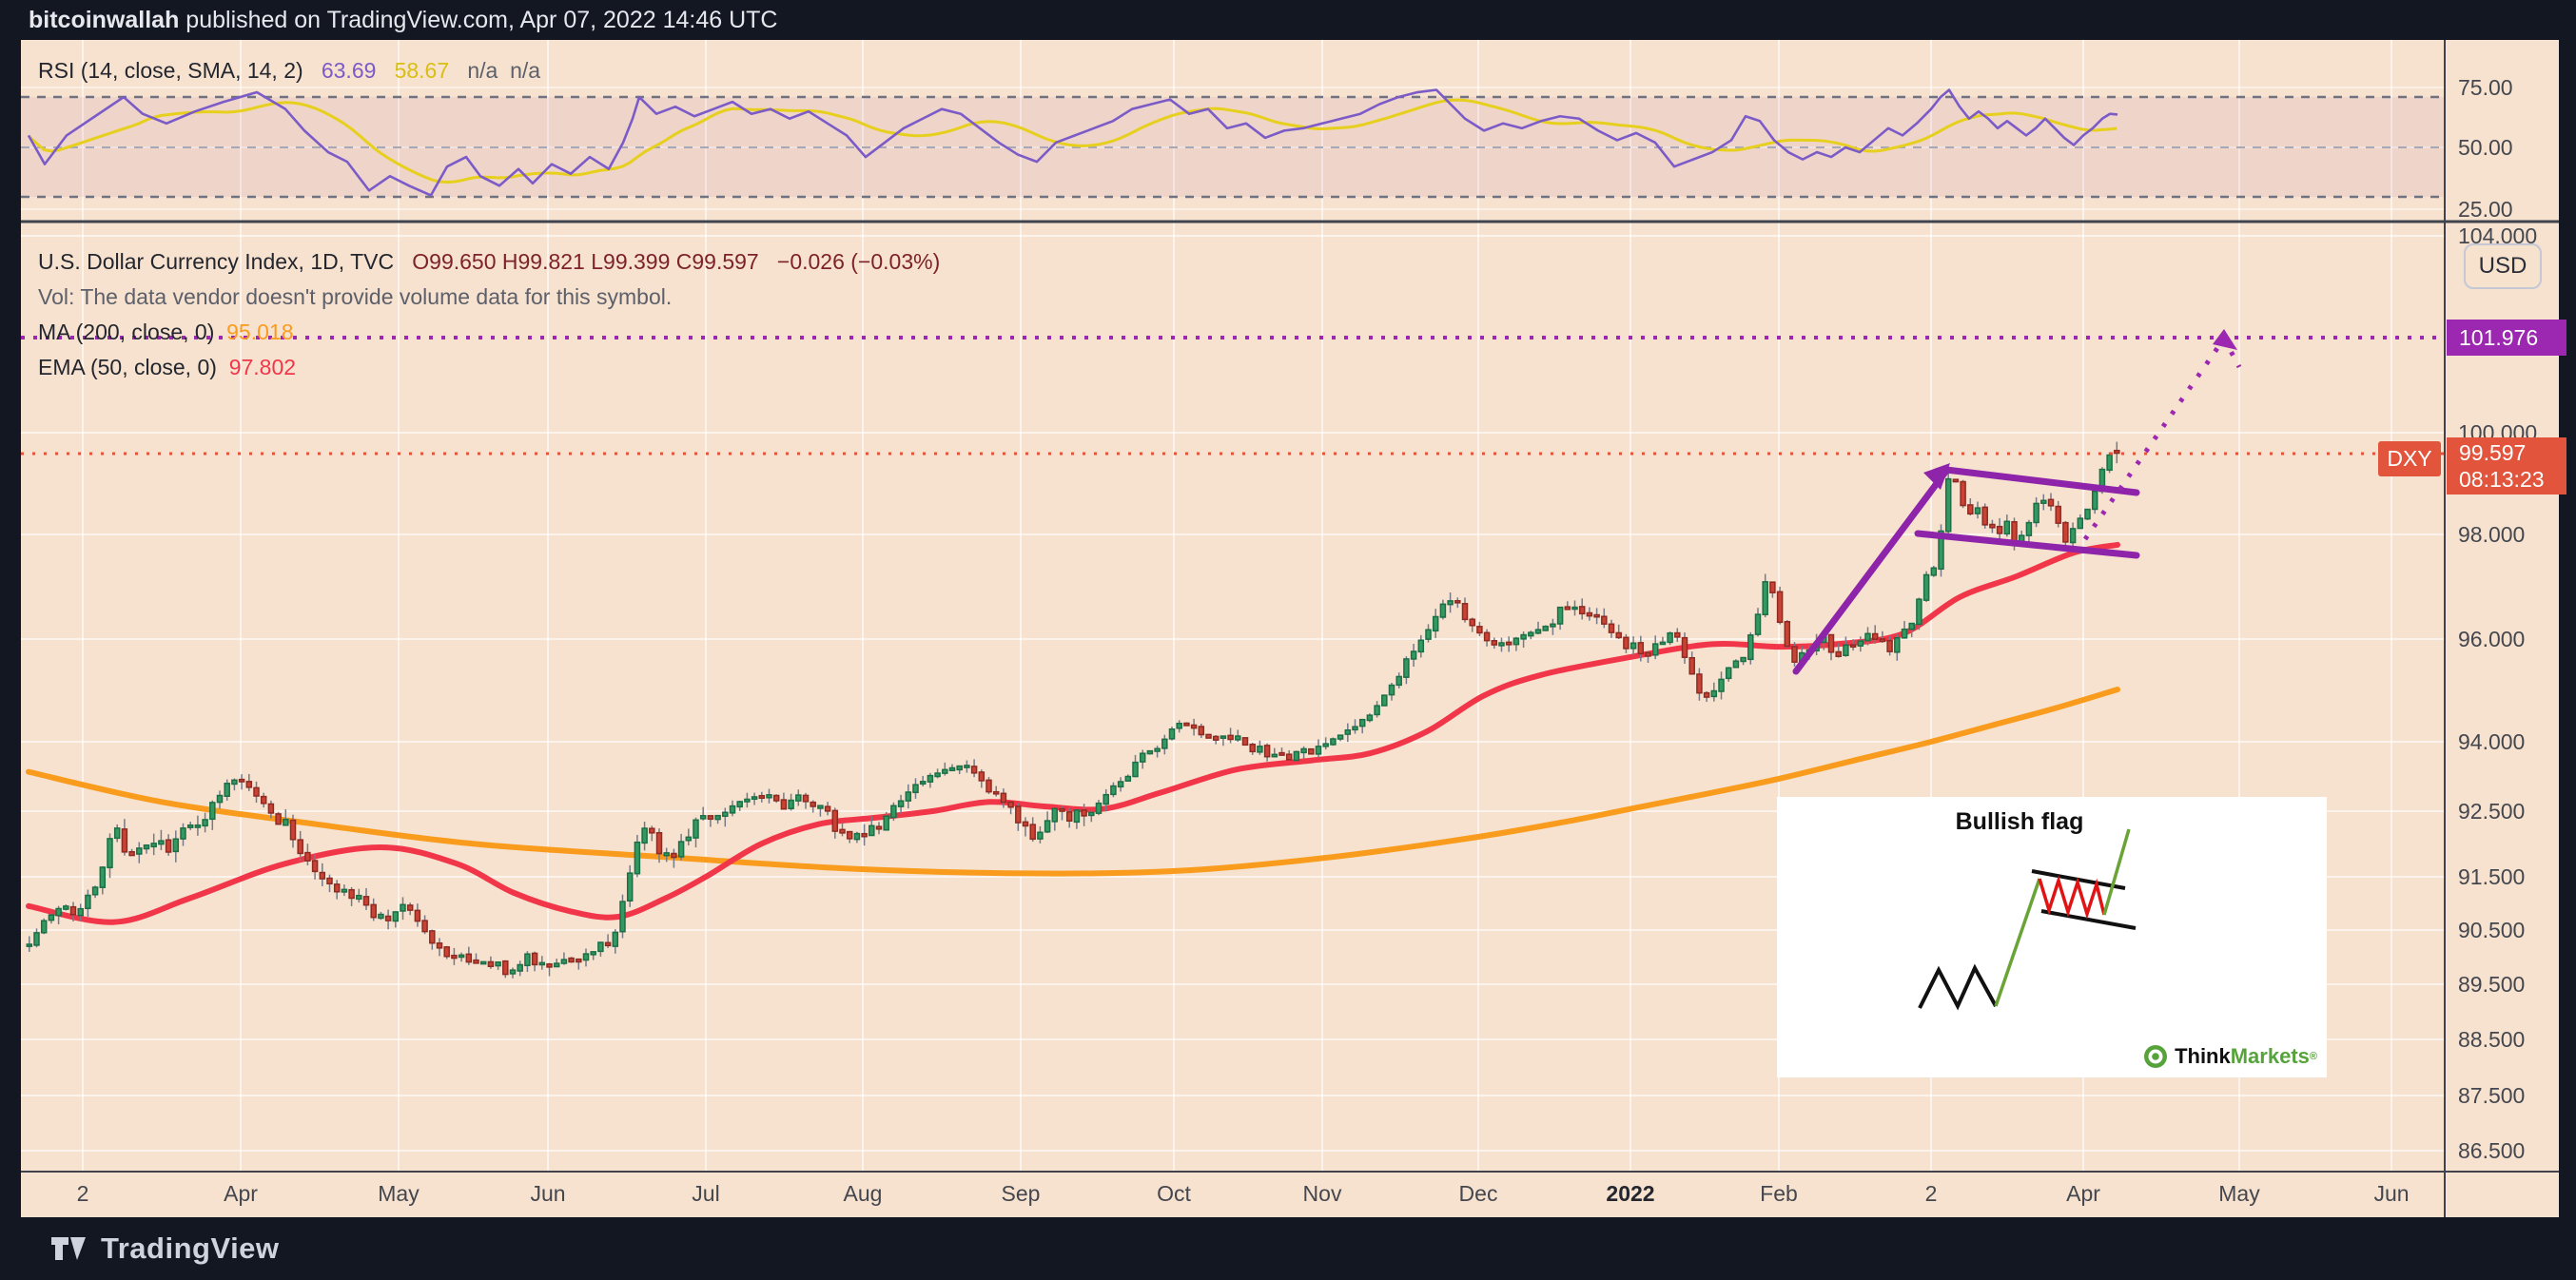 The image size is (2576, 1280). I want to click on rsi-signal-value: 58.67, so click(422, 70).